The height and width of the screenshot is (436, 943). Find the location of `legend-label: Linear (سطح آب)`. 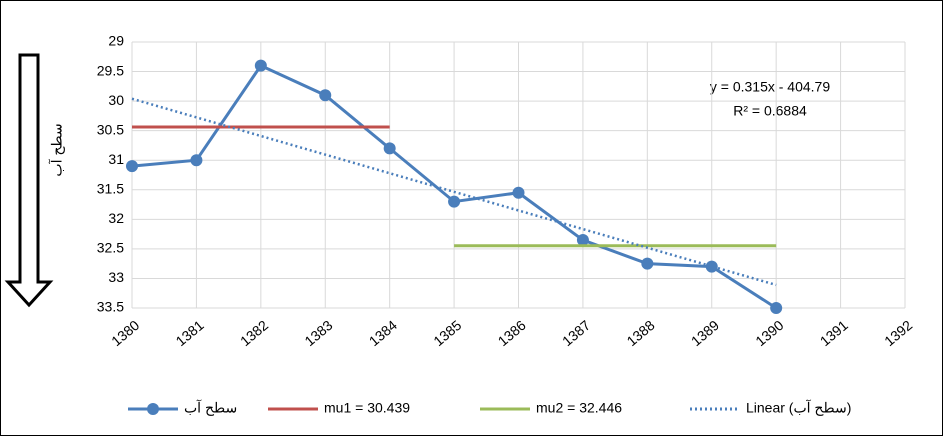

legend-label: Linear (سطح آب) is located at coordinates (798, 408).